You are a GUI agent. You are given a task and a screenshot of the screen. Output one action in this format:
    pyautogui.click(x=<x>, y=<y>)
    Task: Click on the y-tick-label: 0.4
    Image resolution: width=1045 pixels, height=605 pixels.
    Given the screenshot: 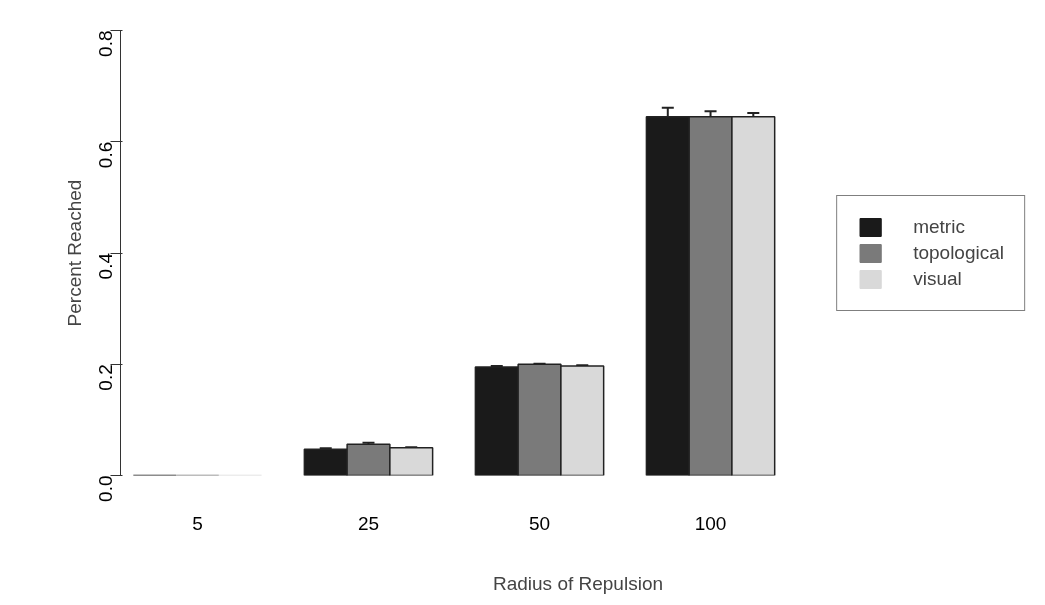 What is the action you would take?
    pyautogui.click(x=105, y=266)
    